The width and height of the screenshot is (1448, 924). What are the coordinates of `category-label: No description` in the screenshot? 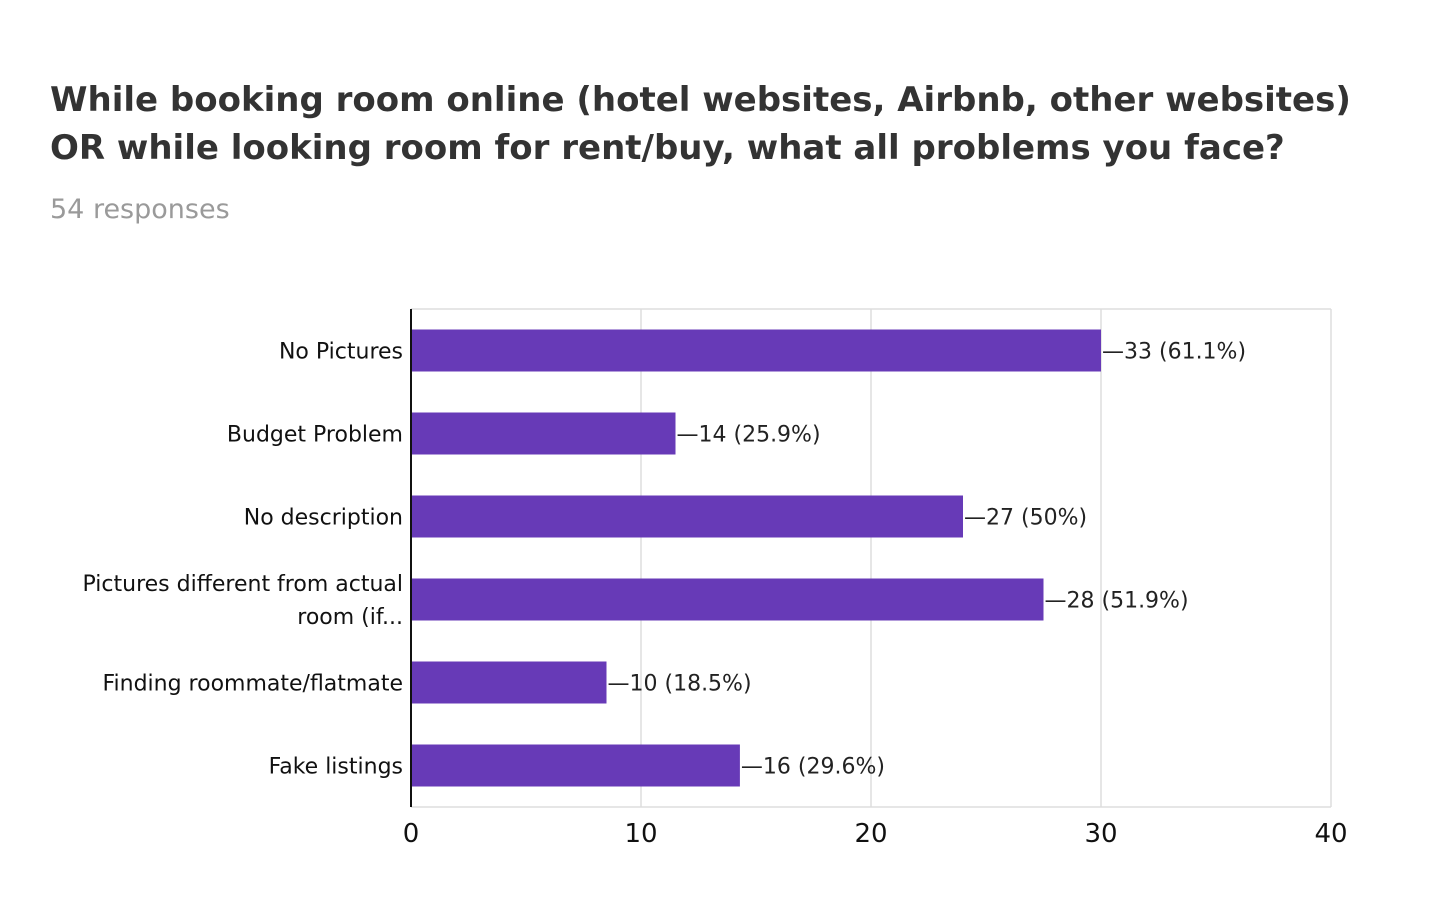 It's located at (323, 518).